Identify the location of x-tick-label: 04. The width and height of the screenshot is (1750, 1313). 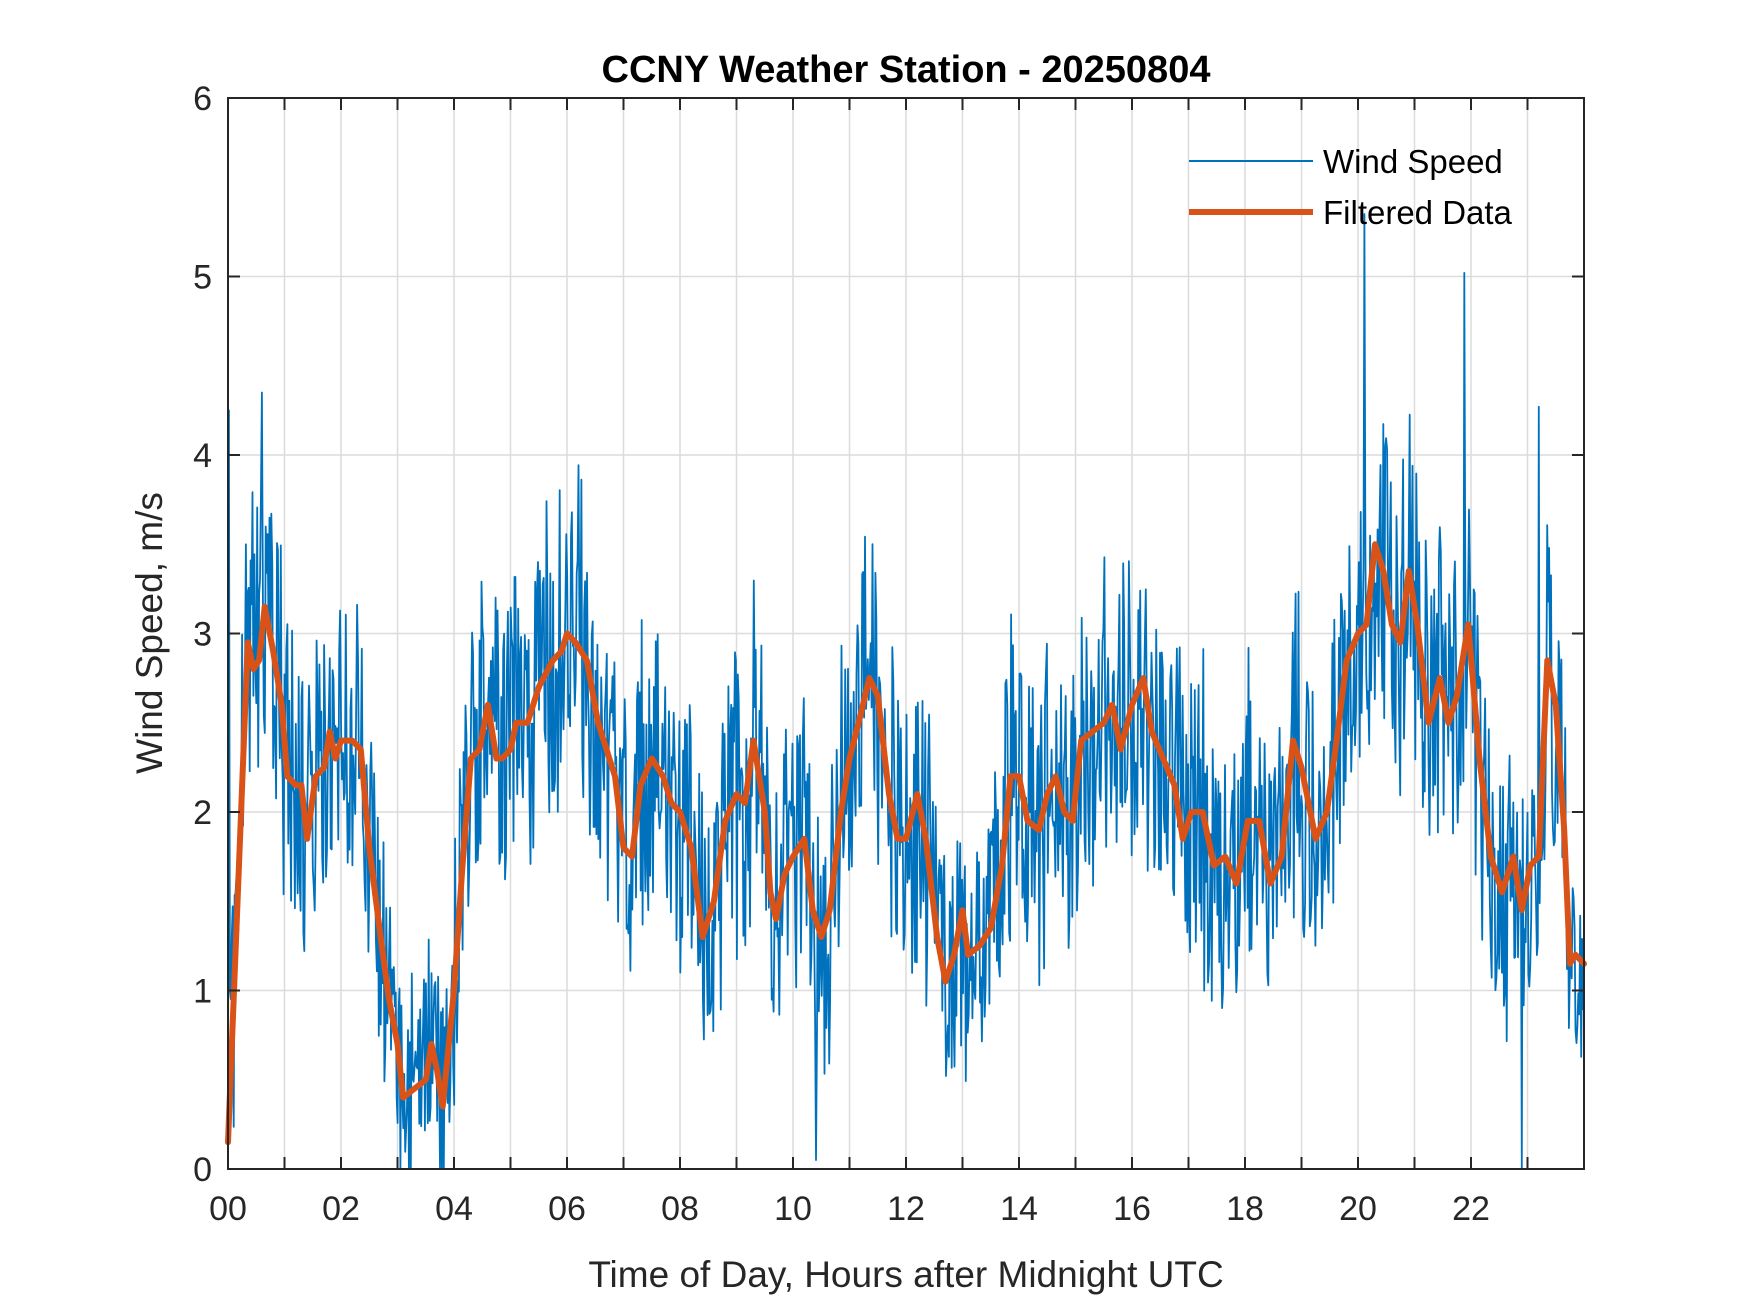
(454, 1209).